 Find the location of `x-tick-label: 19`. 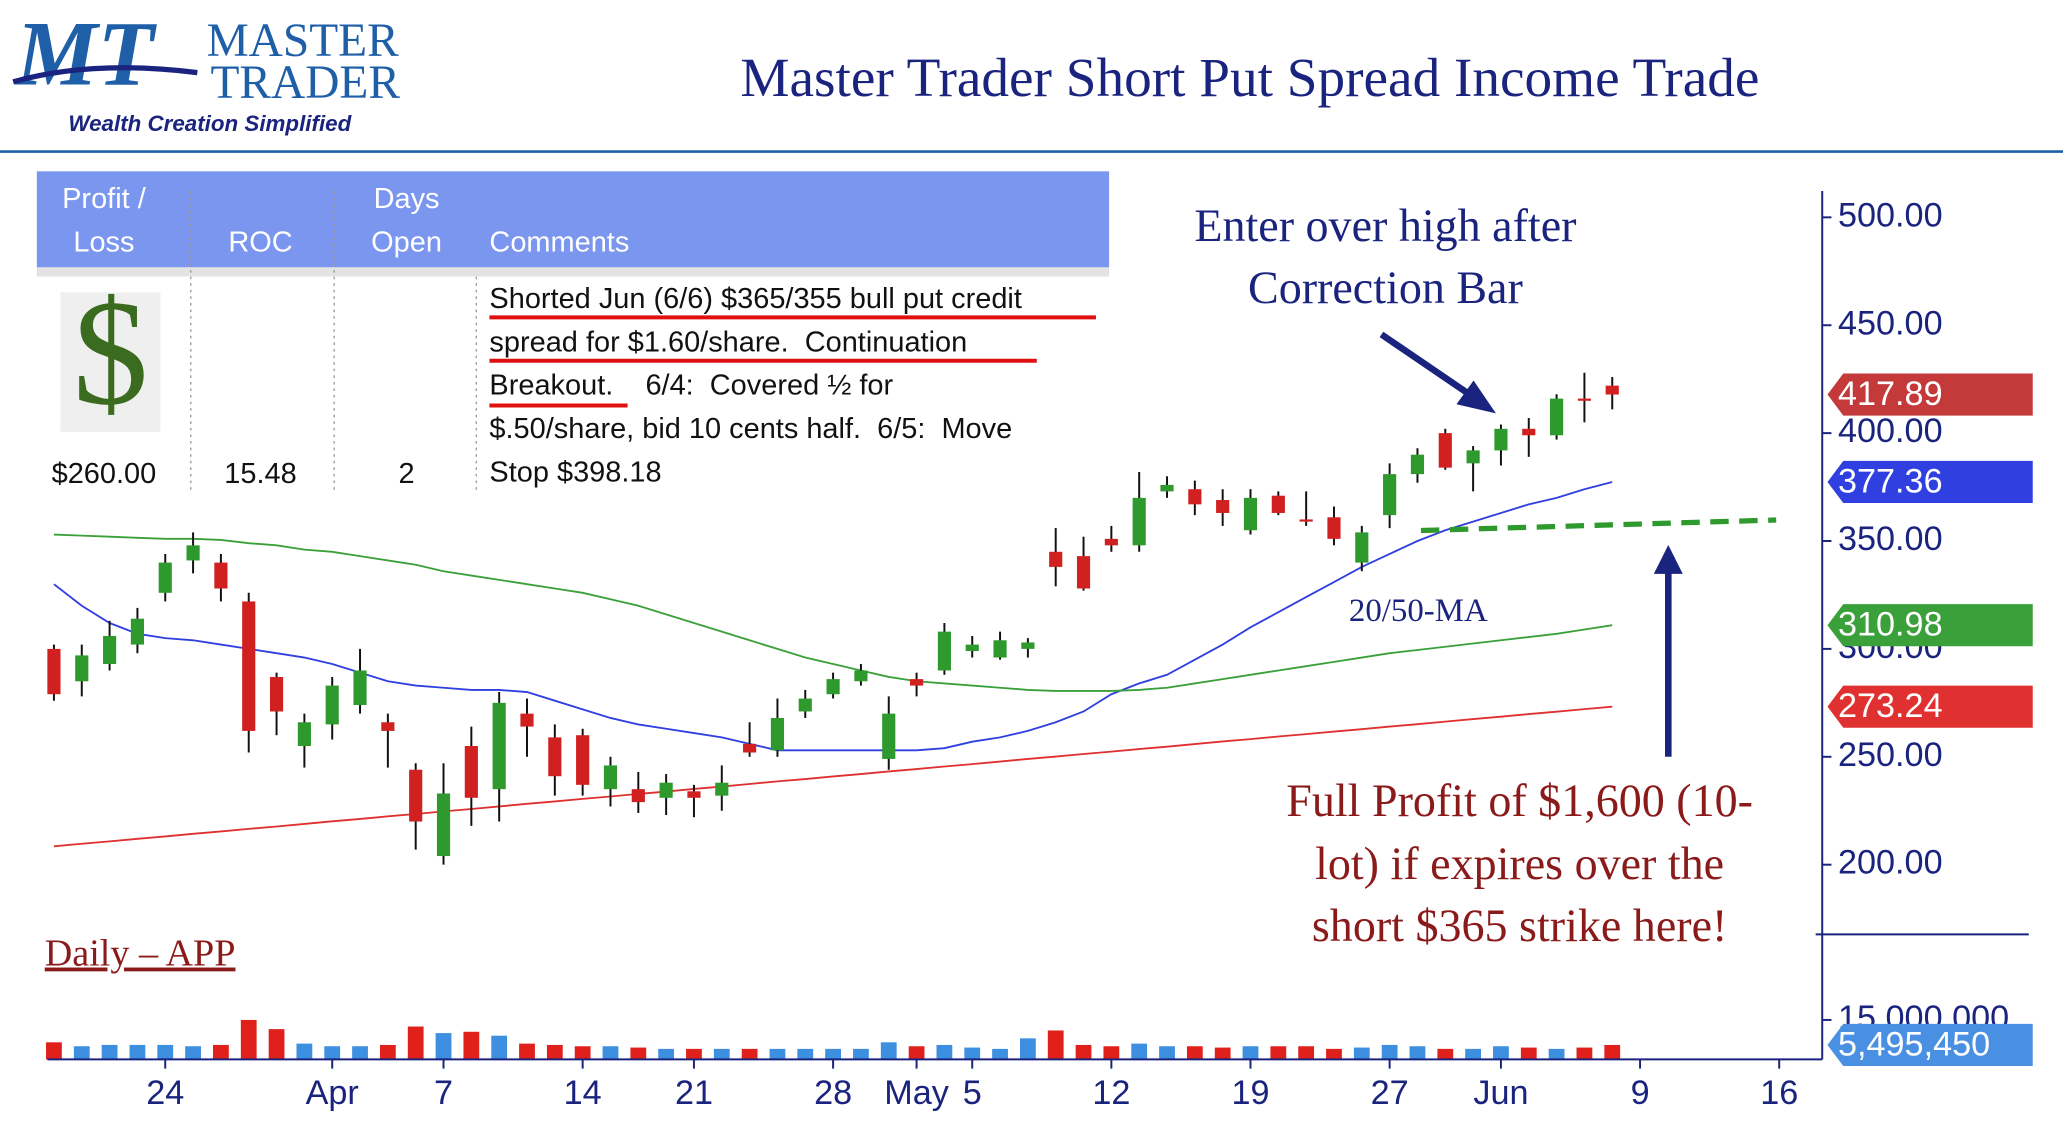

x-tick-label: 19 is located at coordinates (1250, 1093).